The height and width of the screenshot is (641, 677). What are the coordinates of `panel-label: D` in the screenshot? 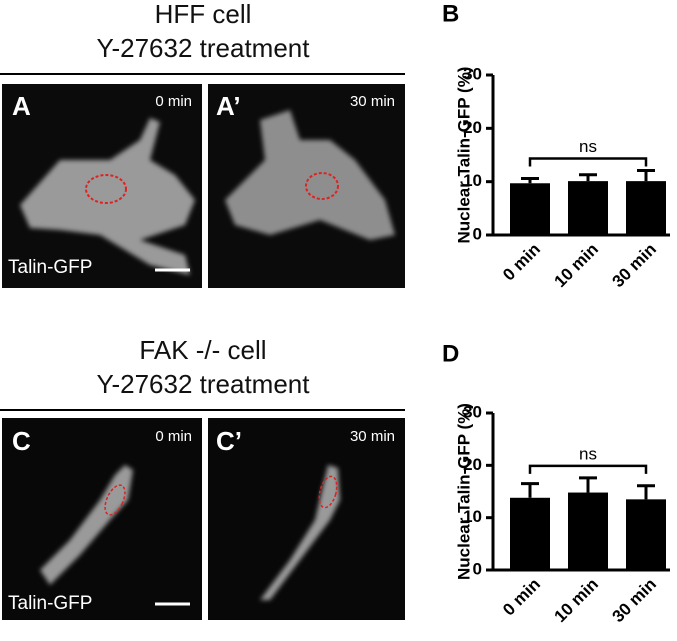 It's located at (450, 353).